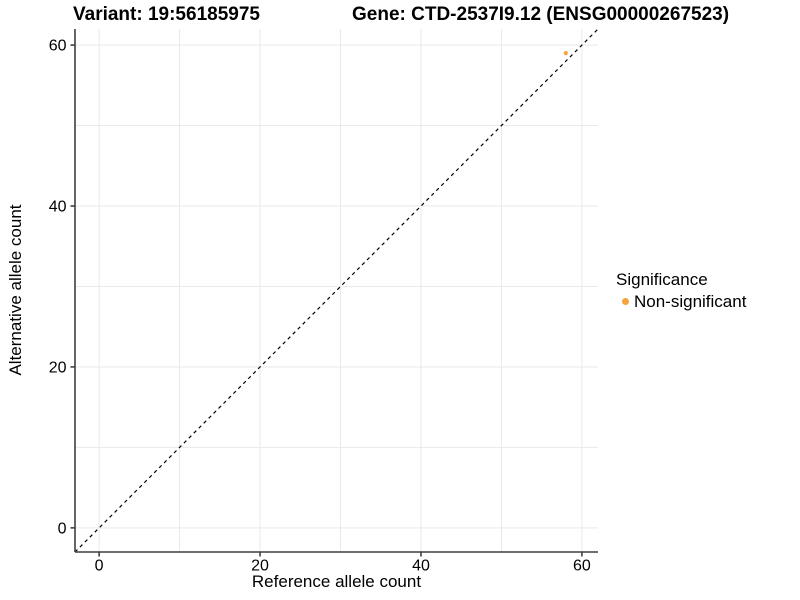 The height and width of the screenshot is (600, 800). Describe the element at coordinates (681, 290) in the screenshot. I see `legend: Significance Non-significant` at that location.